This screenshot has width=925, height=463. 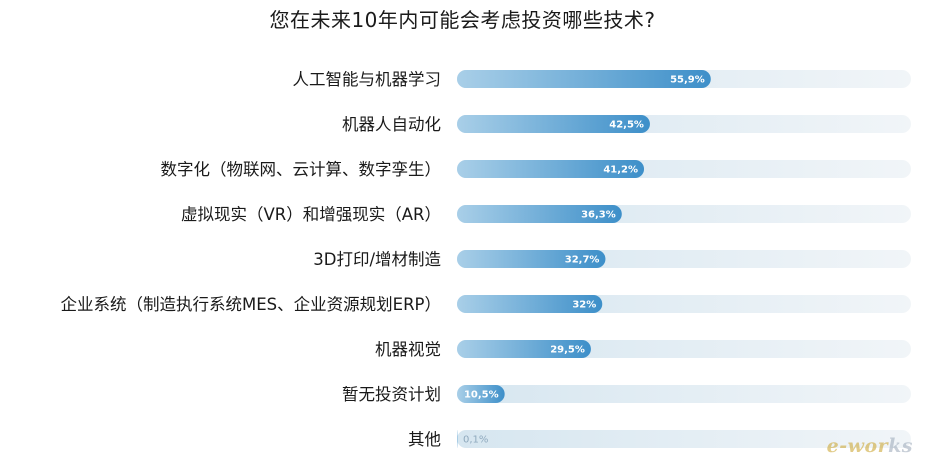 I want to click on value-label: 0,1%, so click(x=475, y=440).